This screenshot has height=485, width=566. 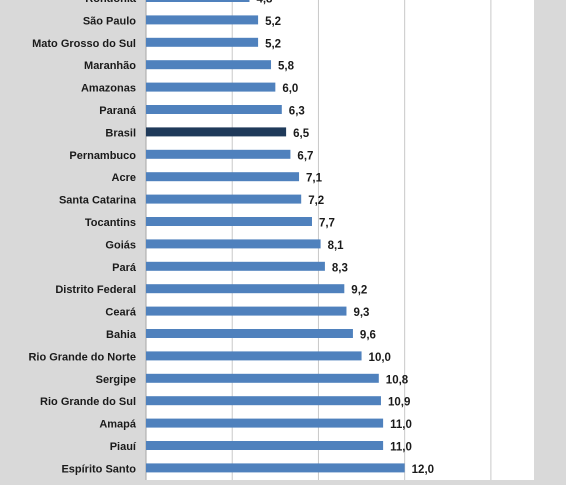 What do you see at coordinates (301, 134) in the screenshot?
I see `data-label: 6,5` at bounding box center [301, 134].